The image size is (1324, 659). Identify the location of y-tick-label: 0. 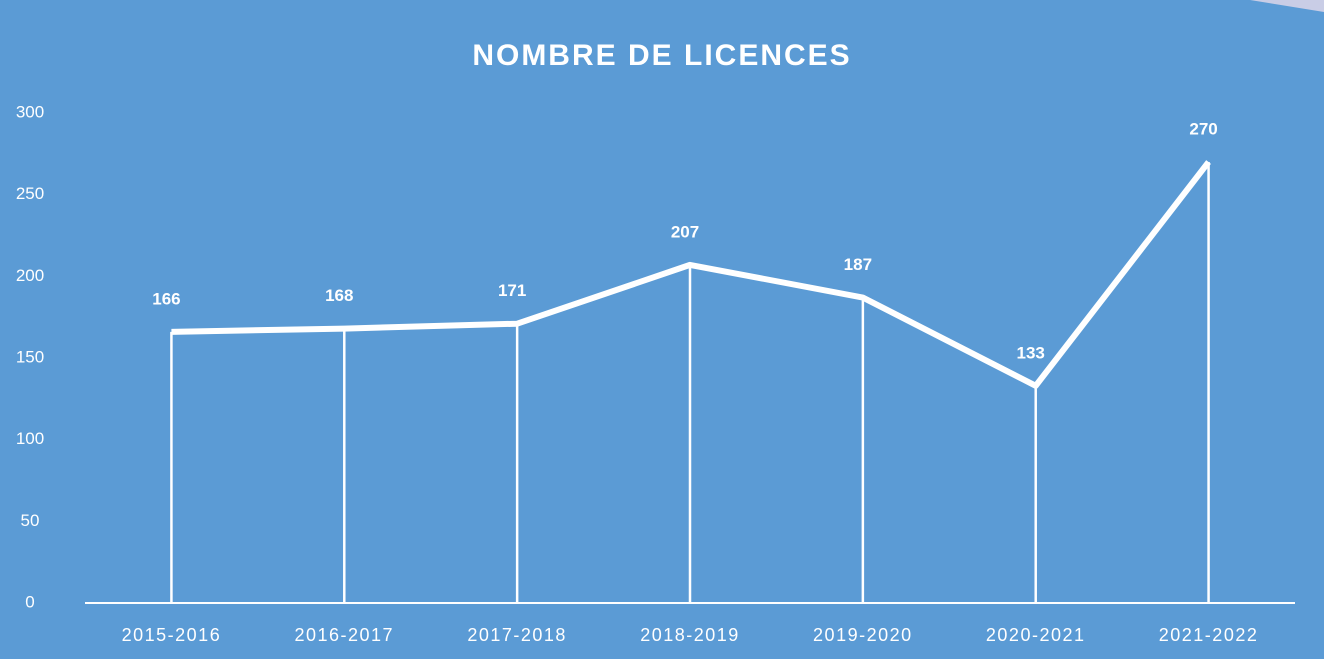
(29, 601).